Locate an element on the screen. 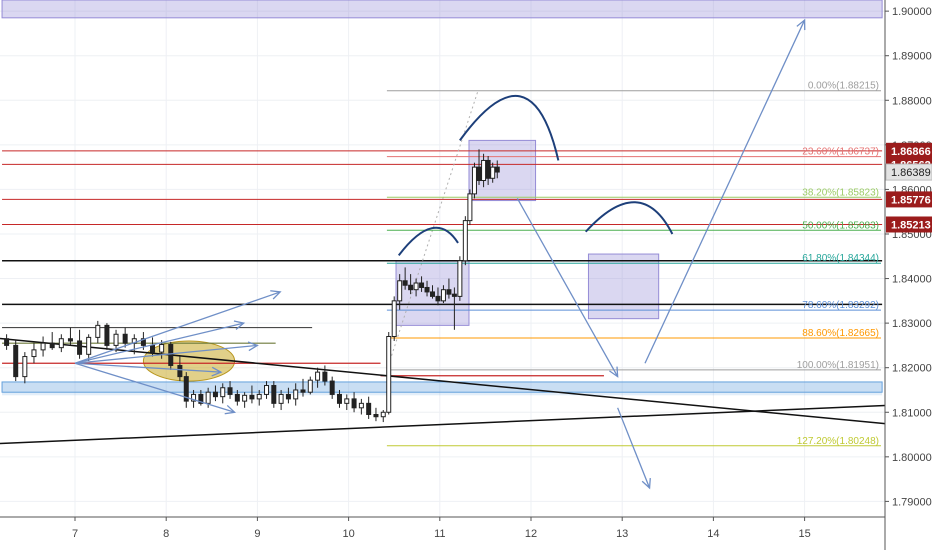 The height and width of the screenshot is (550, 932). time-tick-label: 15 is located at coordinates (804, 534).